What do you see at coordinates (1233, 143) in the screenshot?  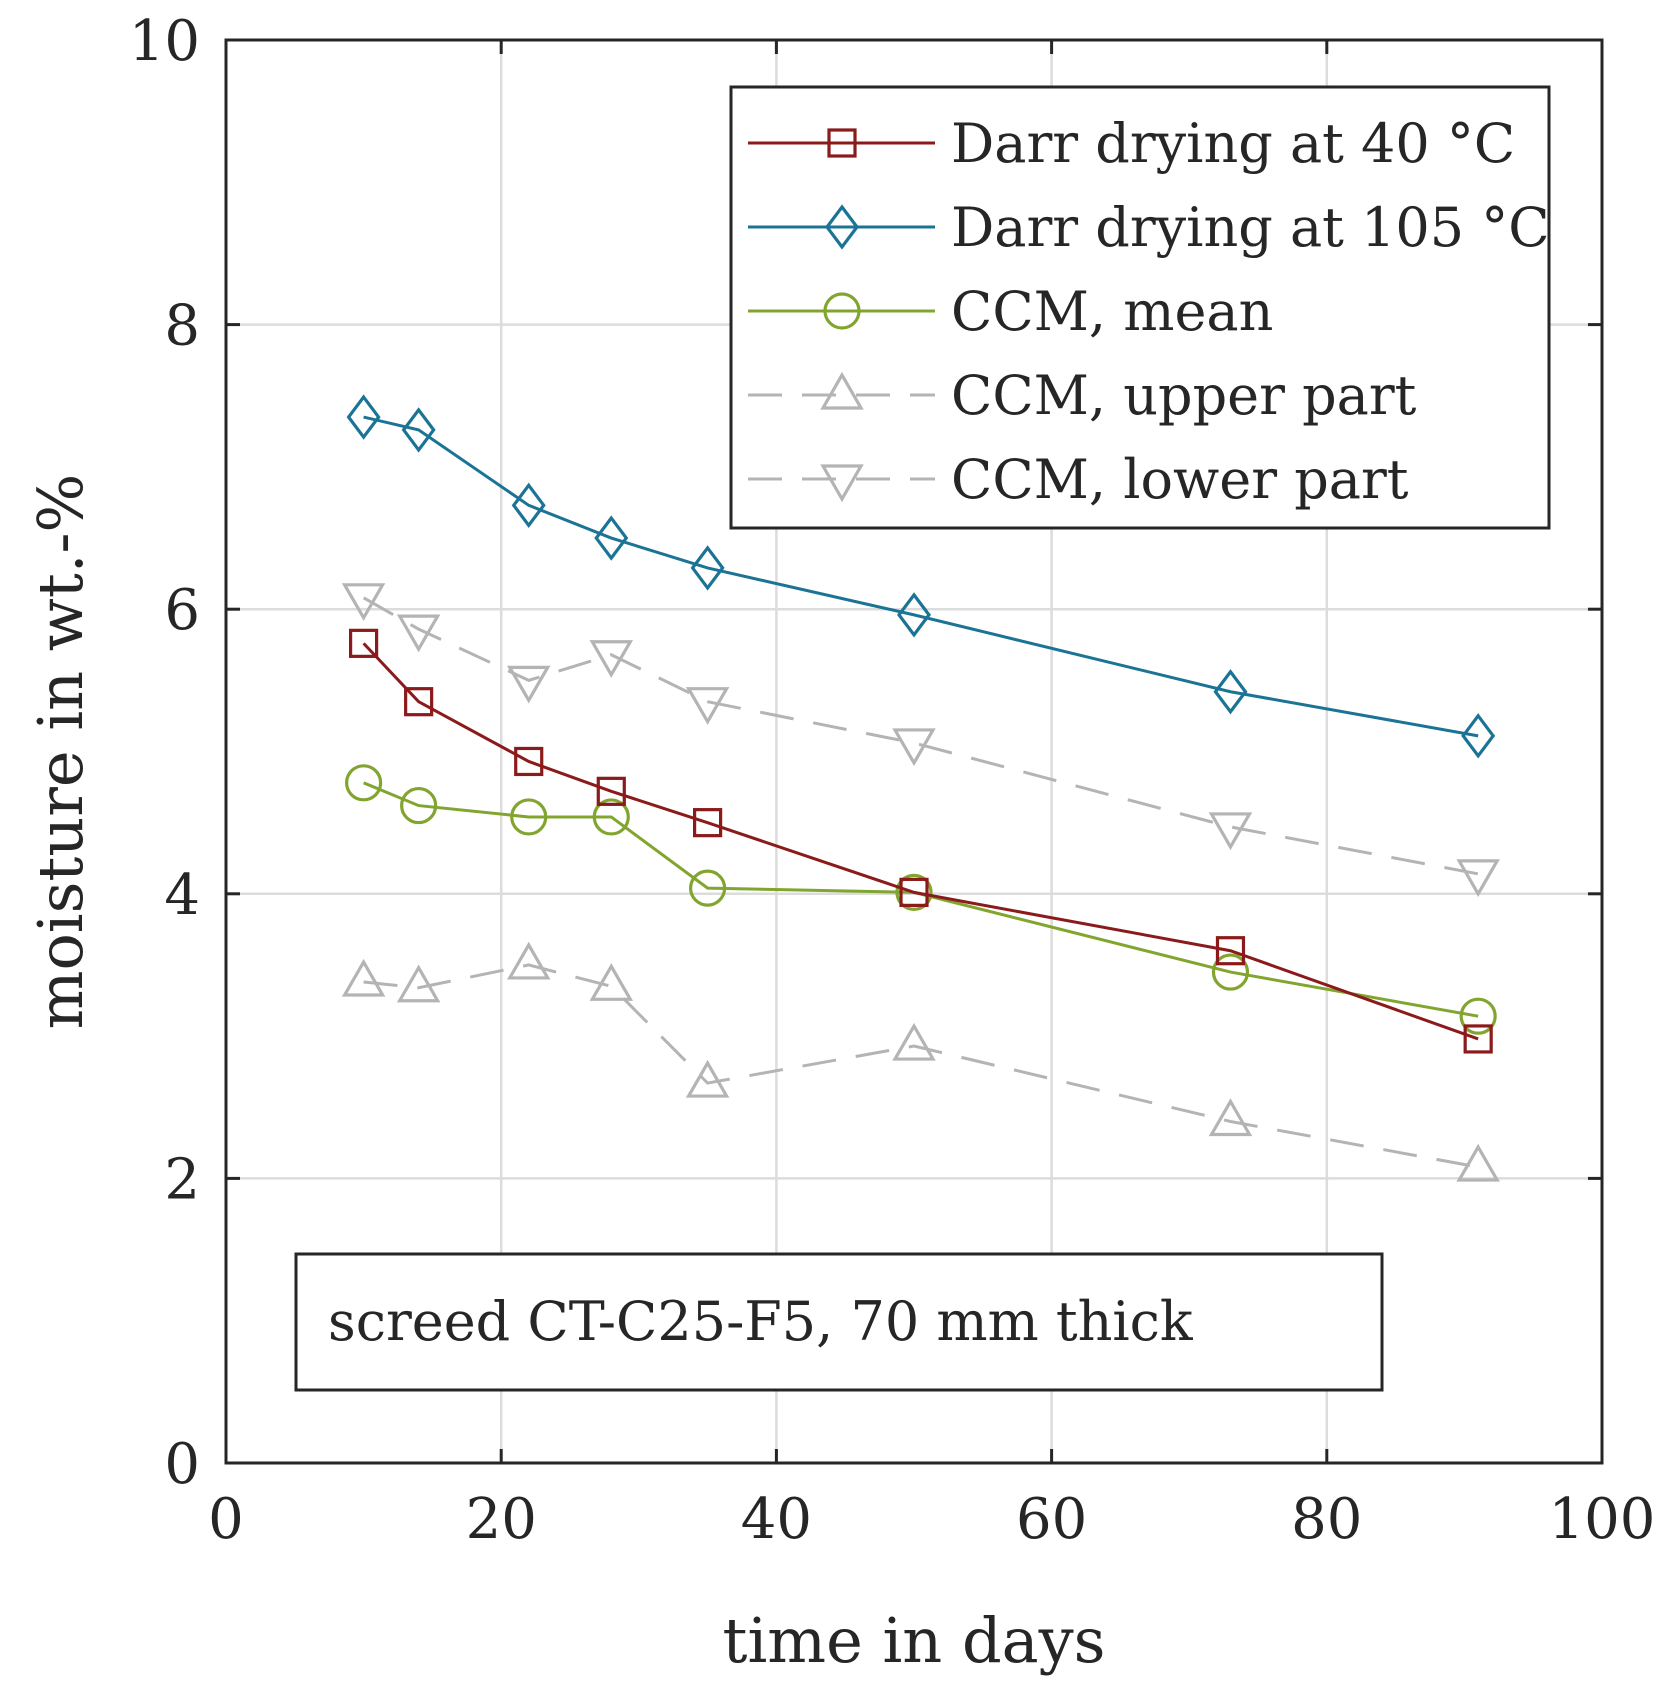 I see `legend-label: Darr drying at 40 °C` at bounding box center [1233, 143].